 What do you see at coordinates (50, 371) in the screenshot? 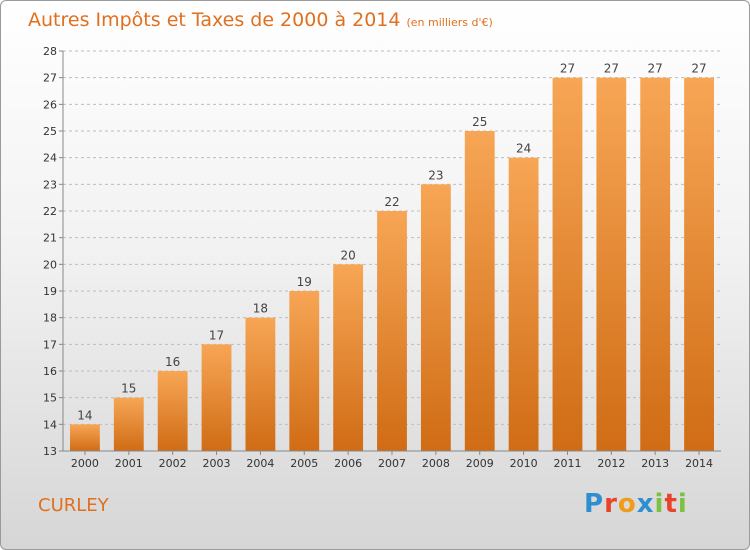
I see `y-tick-label: 16` at bounding box center [50, 371].